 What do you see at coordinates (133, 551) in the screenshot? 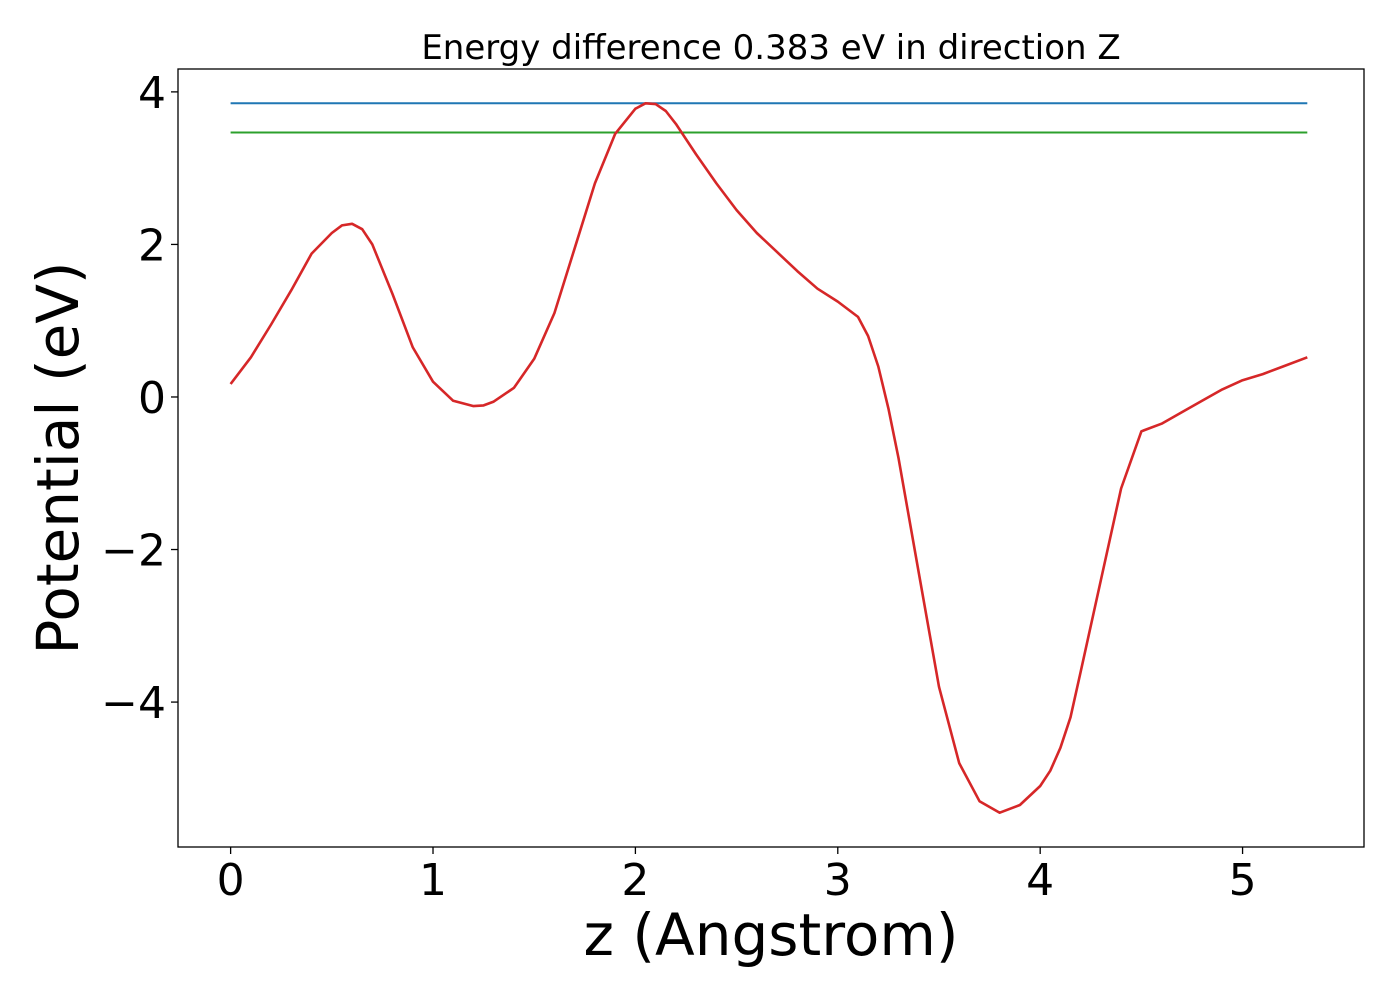
I see `y-tick-label: −2` at bounding box center [133, 551].